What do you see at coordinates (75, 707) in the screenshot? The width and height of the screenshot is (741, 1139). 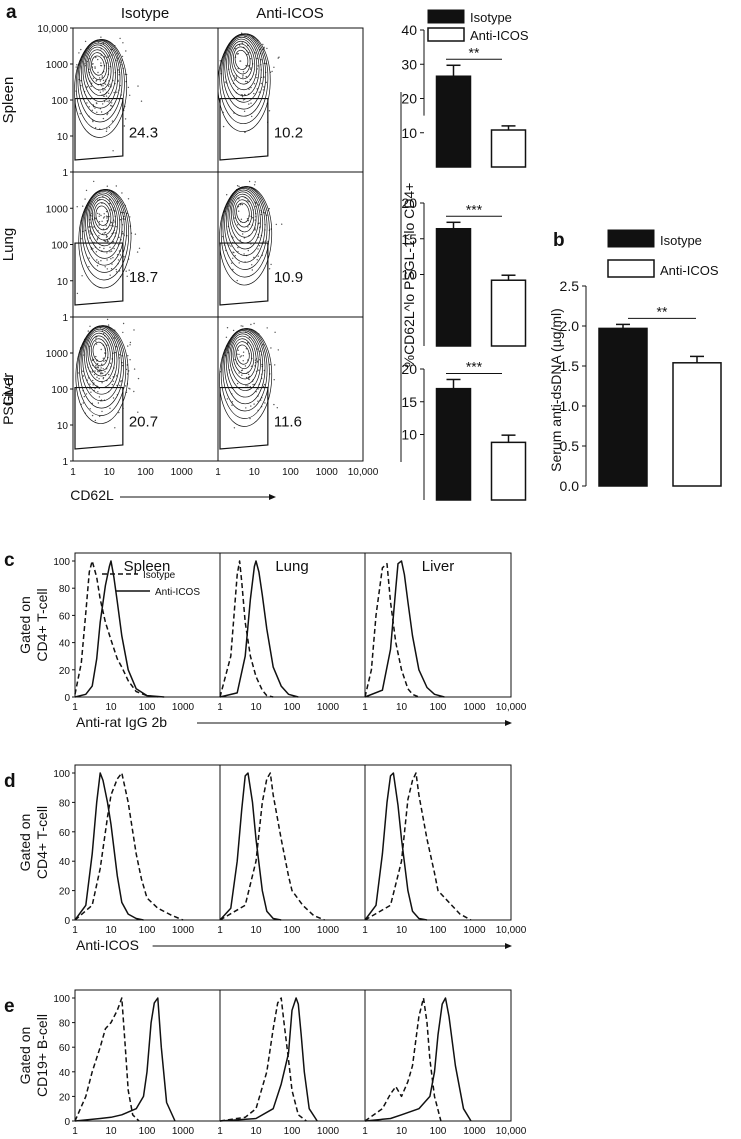 I see `hist-c-xtick: 1` at bounding box center [75, 707].